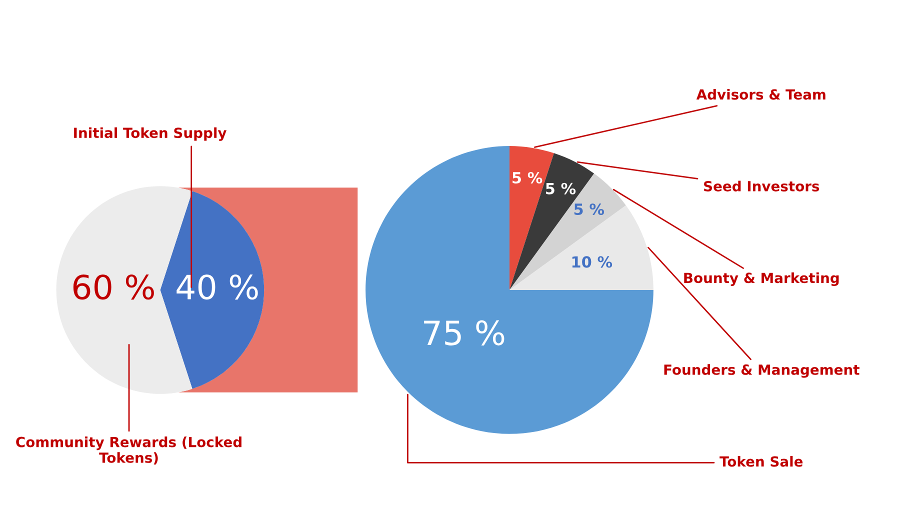  Describe the element at coordinates (217, 287) in the screenshot. I see `data-label: 40 %` at that location.